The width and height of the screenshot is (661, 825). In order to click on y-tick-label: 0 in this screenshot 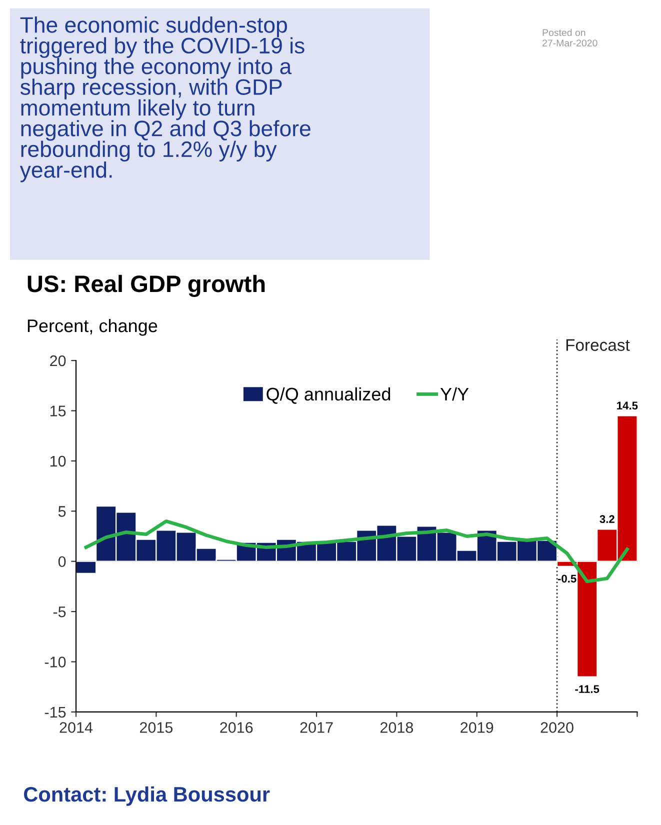, I will do `click(62, 562)`.